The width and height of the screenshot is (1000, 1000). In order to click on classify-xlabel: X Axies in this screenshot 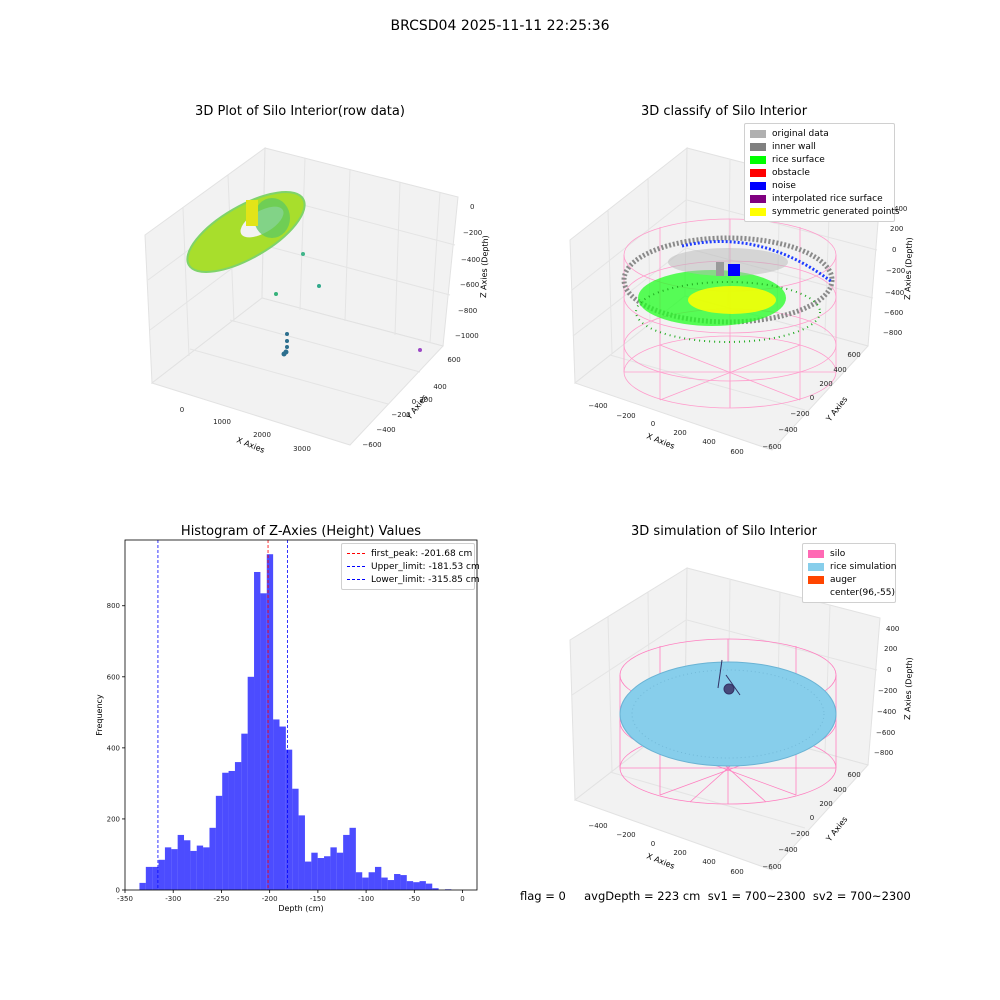, I will do `click(660, 441)`.